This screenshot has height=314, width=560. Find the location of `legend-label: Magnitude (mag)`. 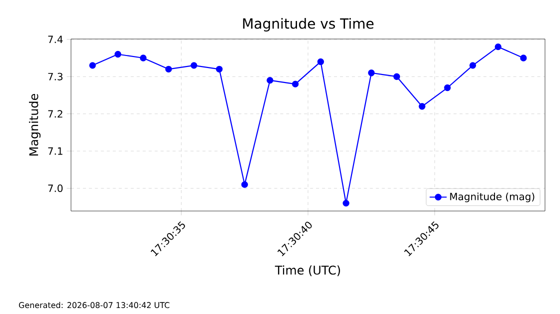

legend-label: Magnitude (mag) is located at coordinates (492, 197).